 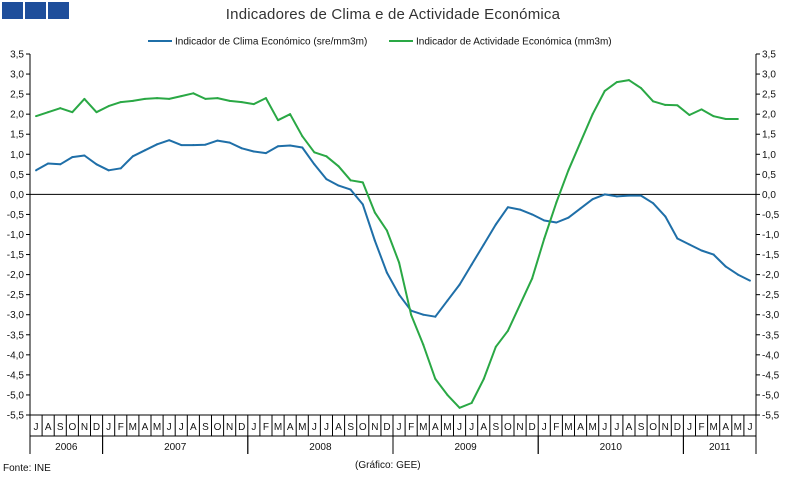 What do you see at coordinates (677, 427) in the screenshot?
I see `x-tick-label-month: D` at bounding box center [677, 427].